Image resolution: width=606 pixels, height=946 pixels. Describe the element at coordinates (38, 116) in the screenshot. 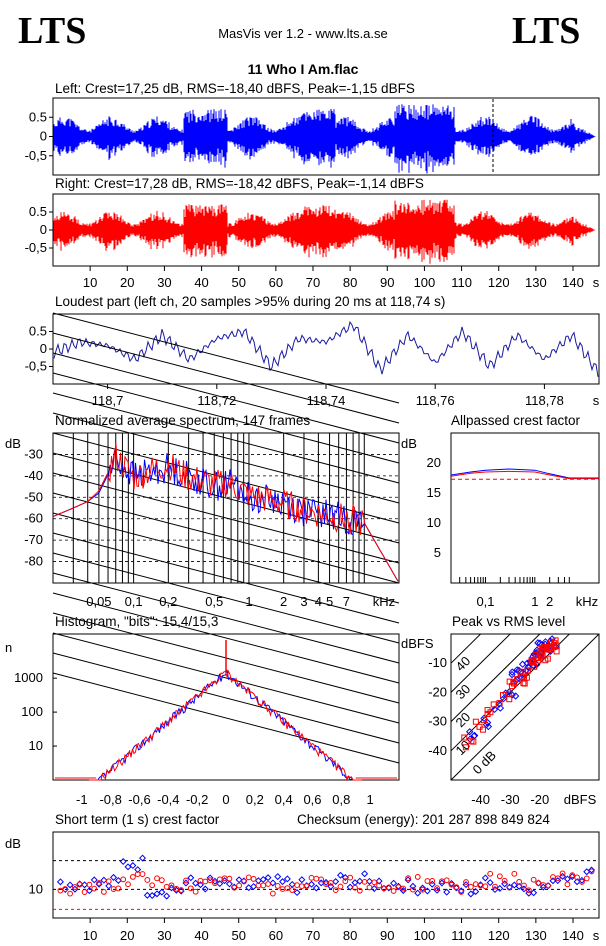

I see `left-wave-y-tick-label: 0.5` at that location.